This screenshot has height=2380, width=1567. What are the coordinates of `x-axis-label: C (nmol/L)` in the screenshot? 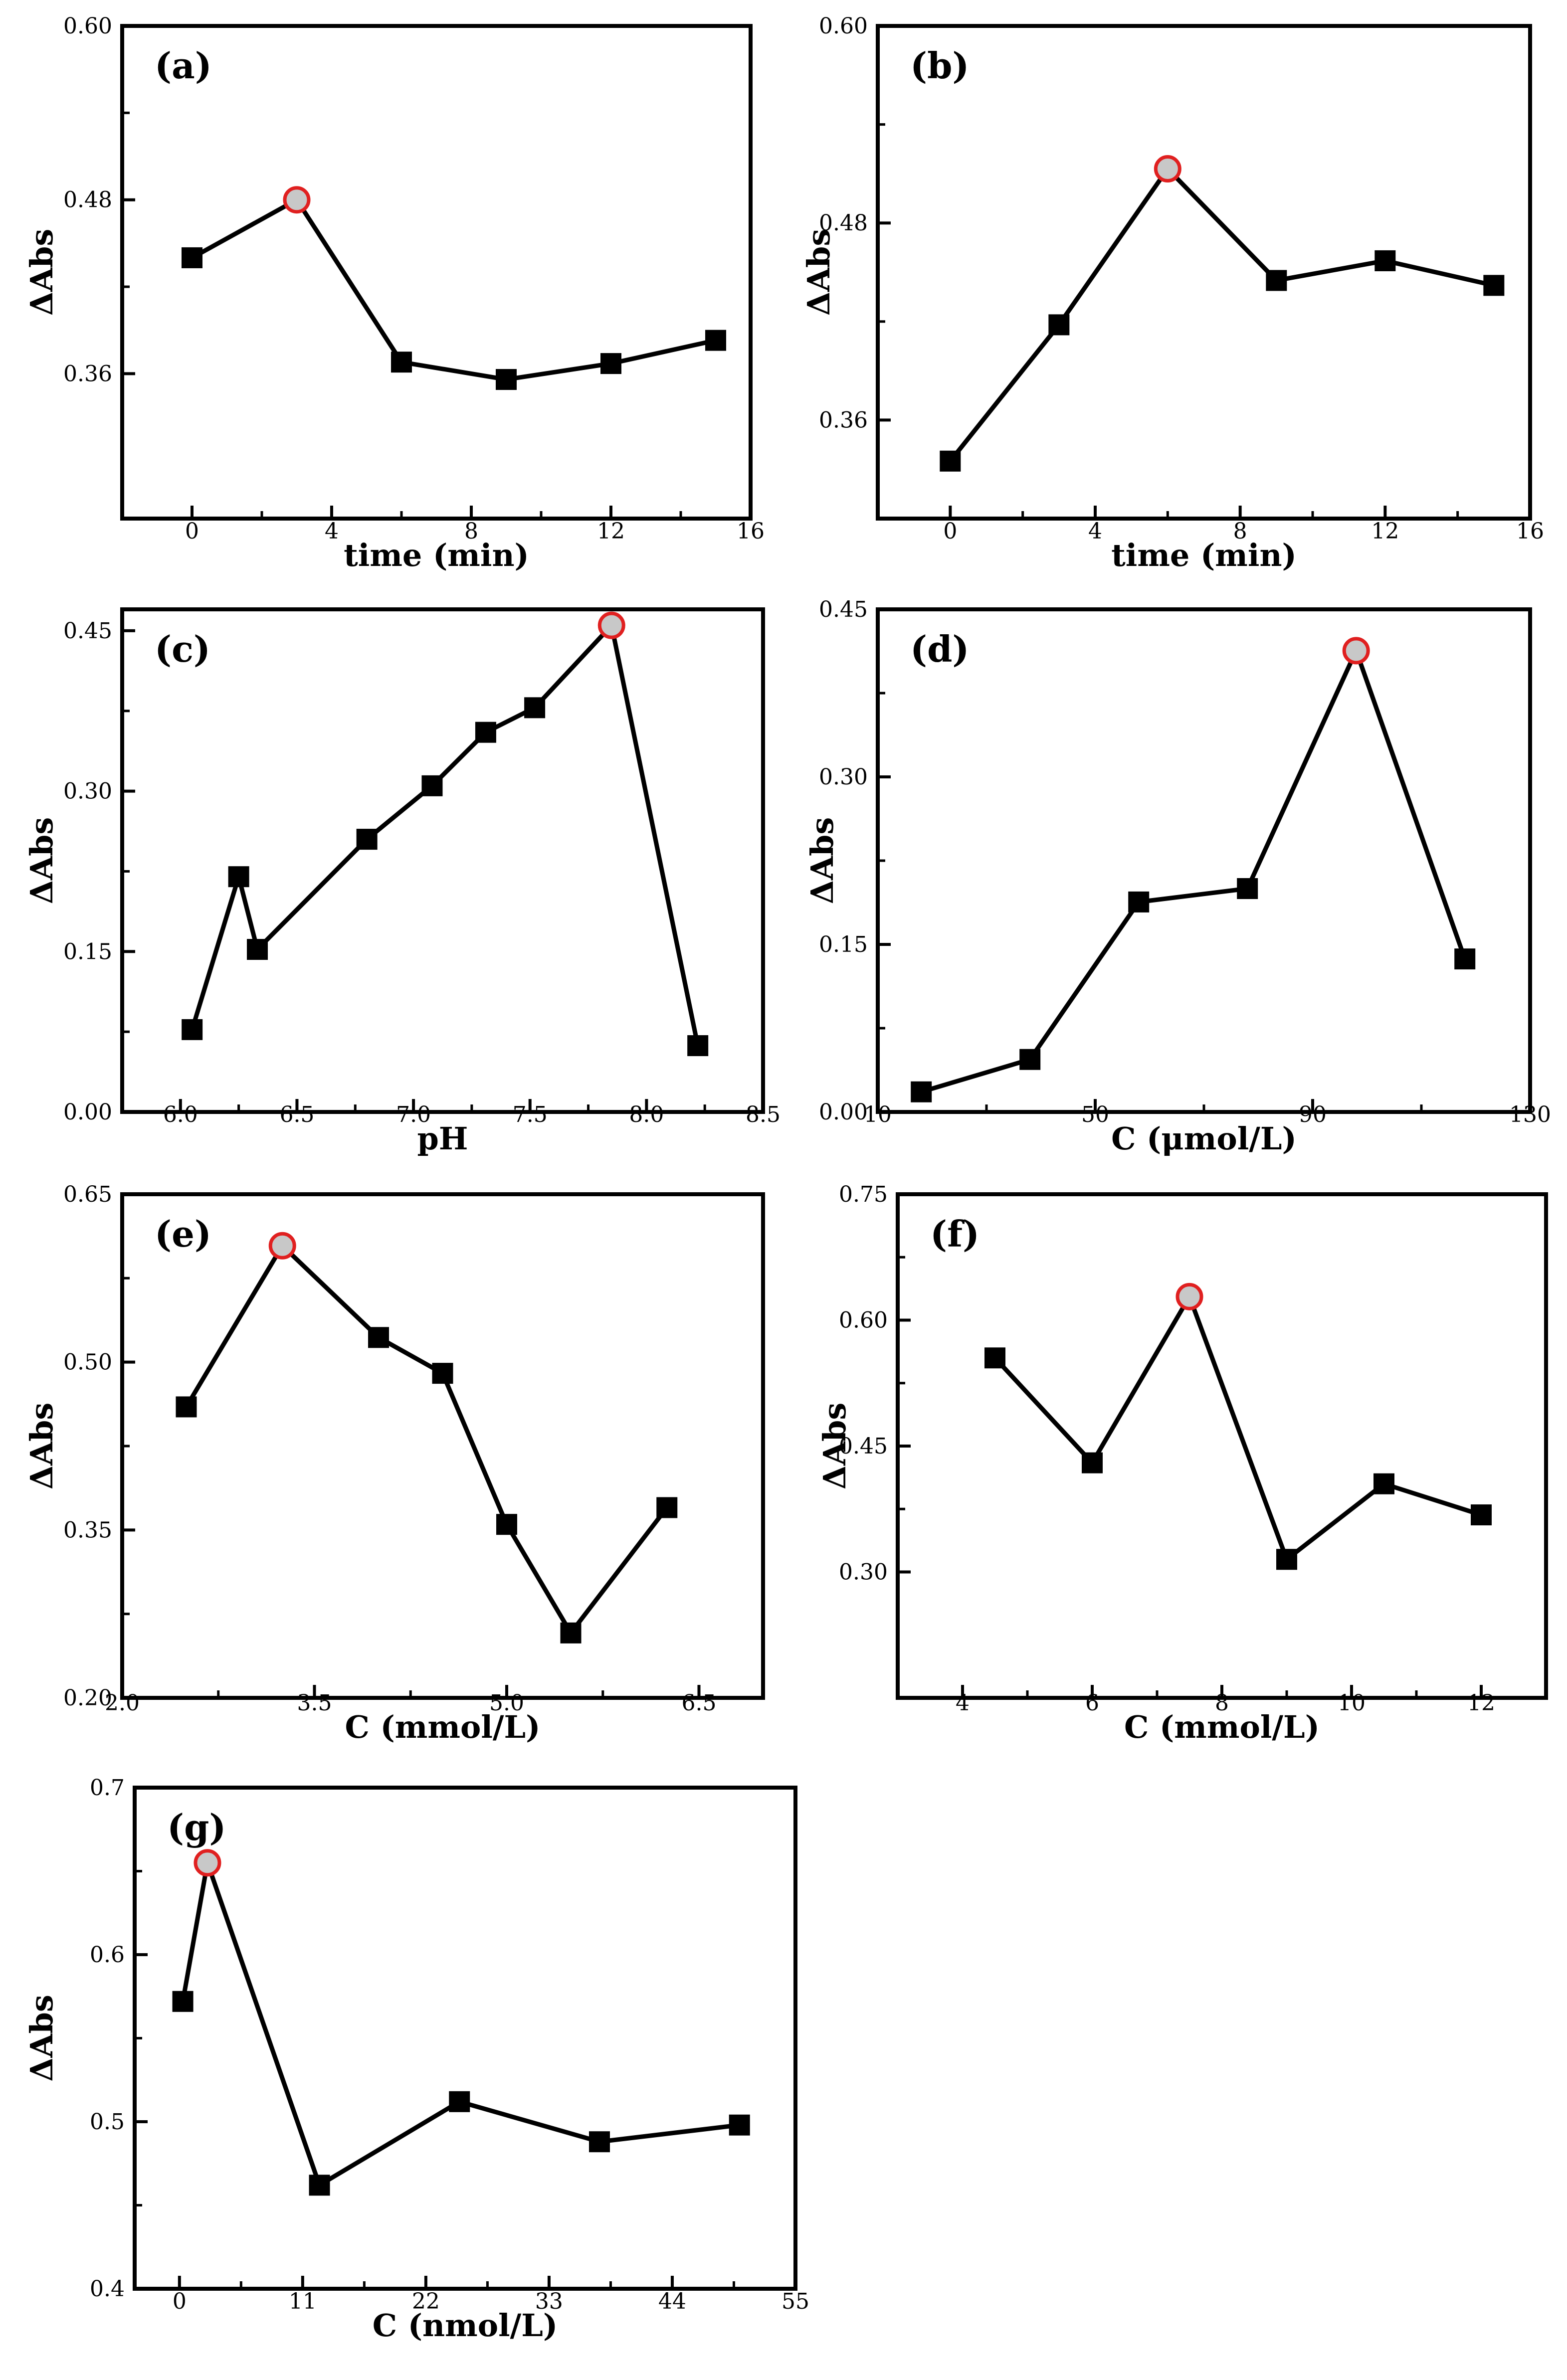 It's located at (465, 2325).